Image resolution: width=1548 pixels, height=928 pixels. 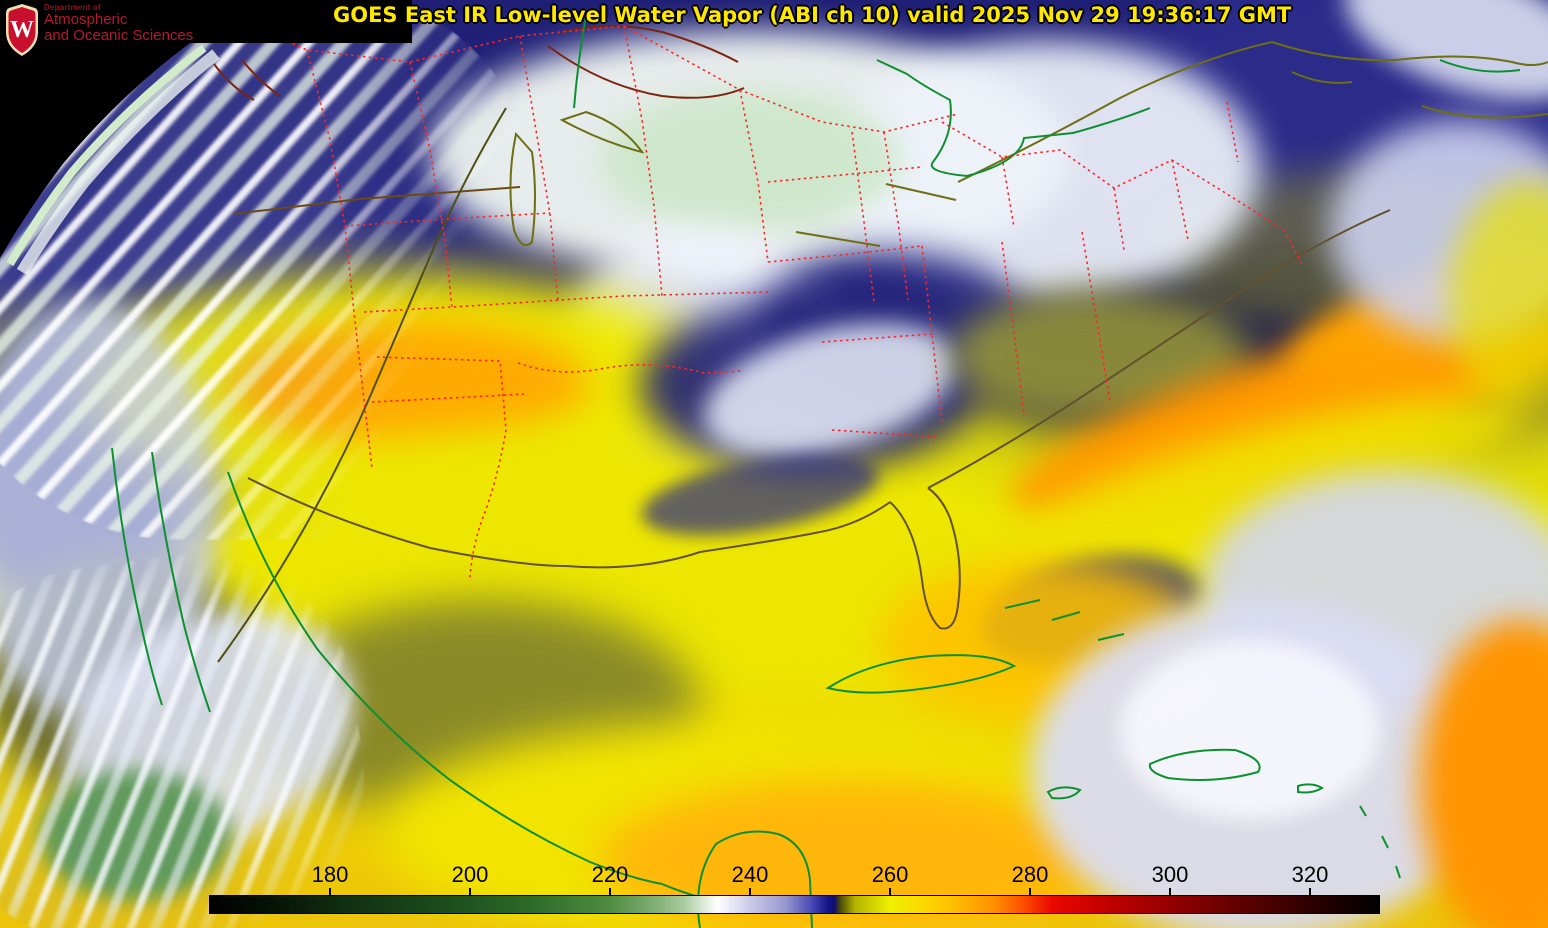 What do you see at coordinates (470, 874) in the screenshot?
I see `colorbar-tick-label: 200` at bounding box center [470, 874].